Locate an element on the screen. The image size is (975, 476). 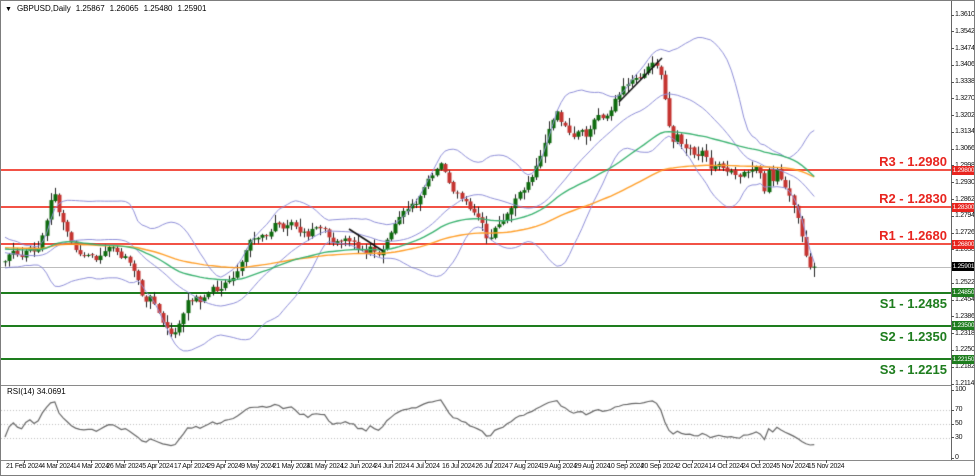
price-axis-line is located at coordinates (951, 230).